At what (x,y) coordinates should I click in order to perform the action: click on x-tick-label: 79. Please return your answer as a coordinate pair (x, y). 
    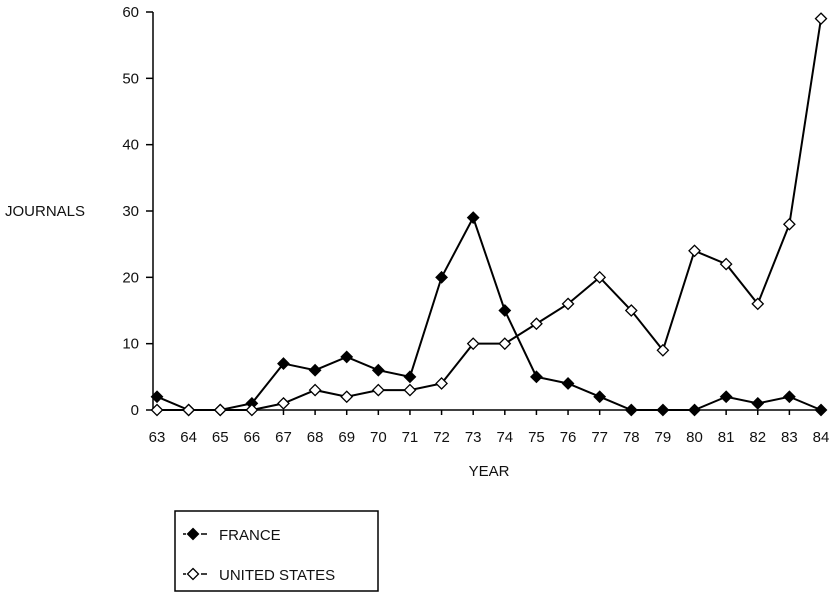
    Looking at the image, I should click on (663, 437).